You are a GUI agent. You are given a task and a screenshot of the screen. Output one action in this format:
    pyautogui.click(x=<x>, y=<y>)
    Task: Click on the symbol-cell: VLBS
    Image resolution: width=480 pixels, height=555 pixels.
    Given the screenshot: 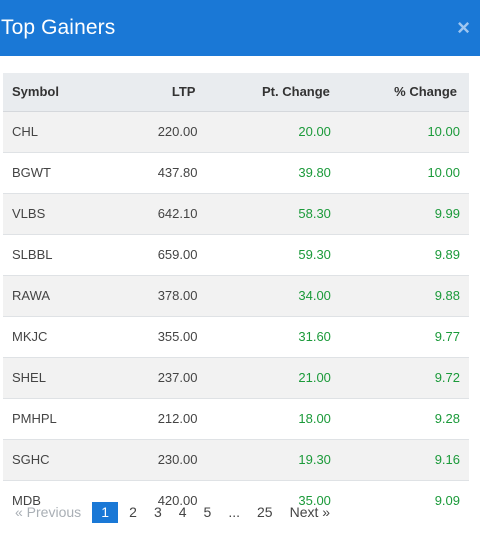 What is the action you would take?
    pyautogui.click(x=61, y=213)
    